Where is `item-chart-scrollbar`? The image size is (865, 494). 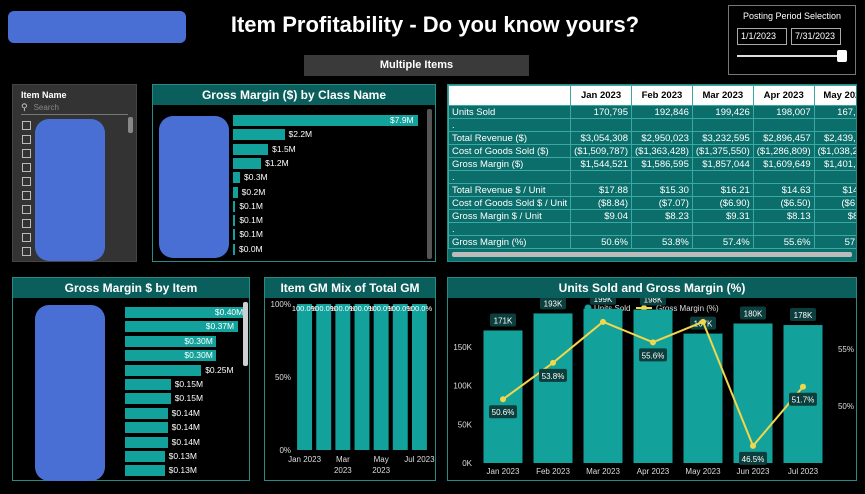 item-chart-scrollbar is located at coordinates (245, 334).